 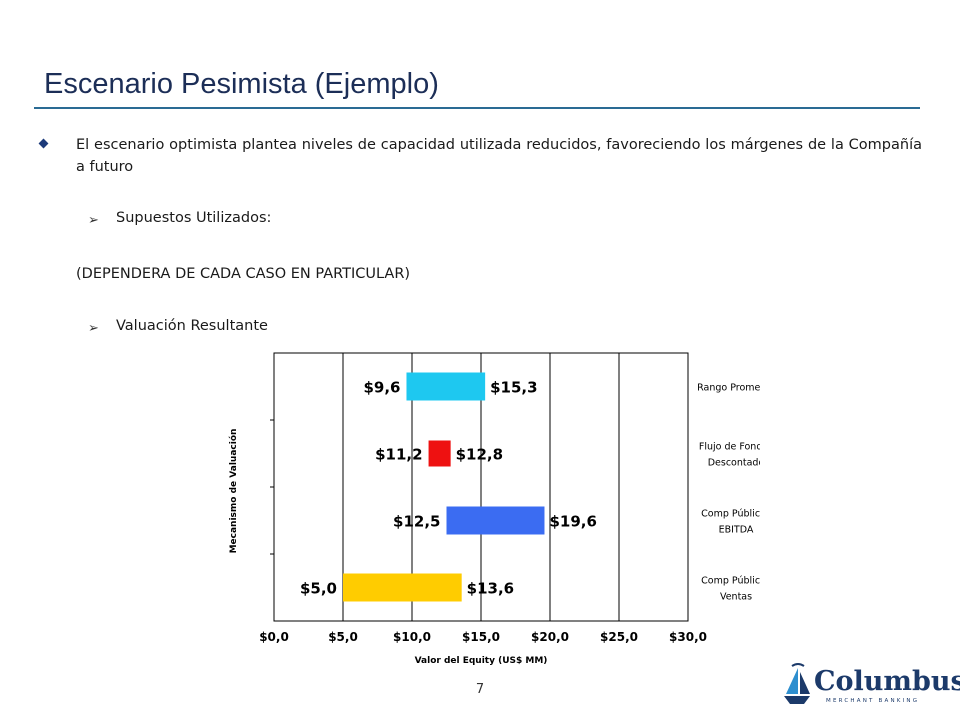 I want to click on low-value-label: $12,5, so click(x=416, y=522).